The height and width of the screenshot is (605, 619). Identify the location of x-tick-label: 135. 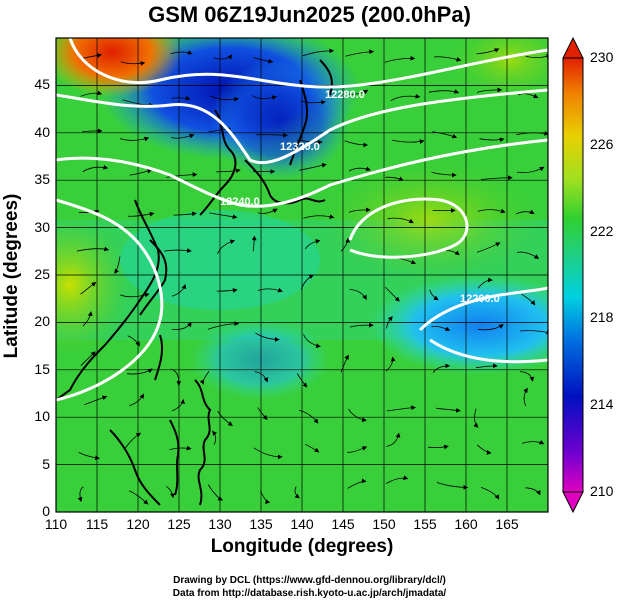
(261, 524).